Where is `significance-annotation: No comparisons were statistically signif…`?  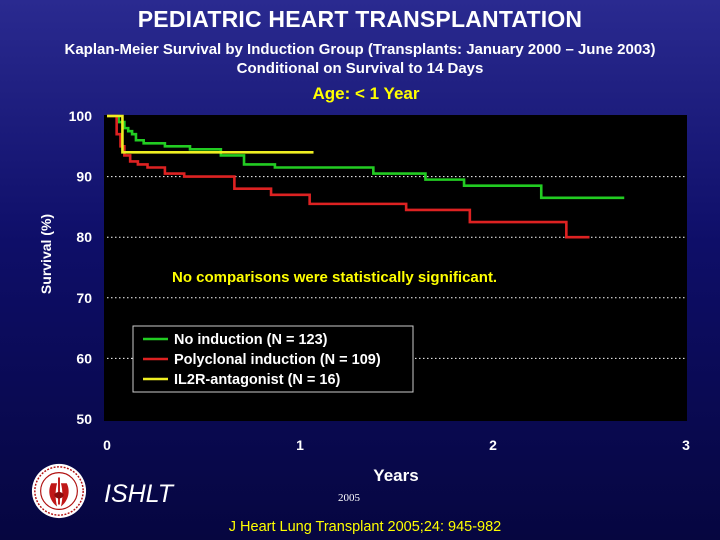
significance-annotation: No comparisons were statistically signif… is located at coordinates (334, 277).